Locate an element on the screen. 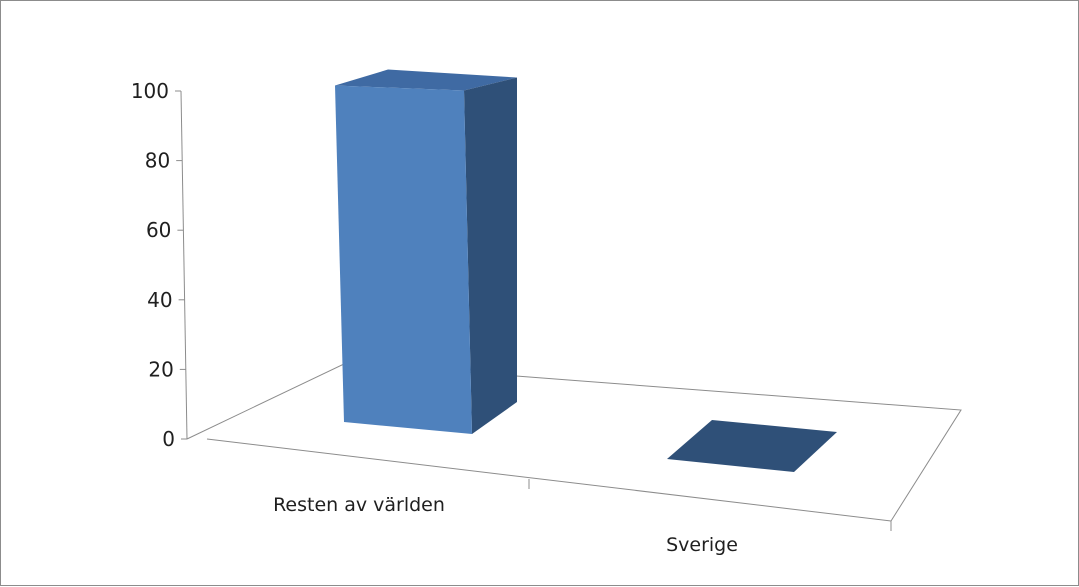  bar-side-resten-av-varlden is located at coordinates (490, 256).